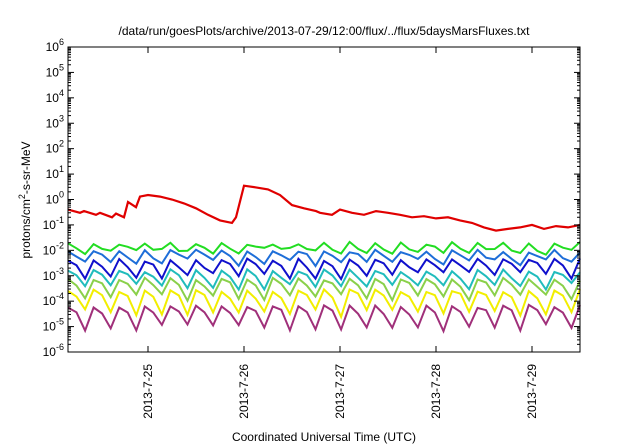 This screenshot has width=640, height=448. Describe the element at coordinates (340, 391) in the screenshot. I see `x-tick-label: 2013-7-27` at that location.